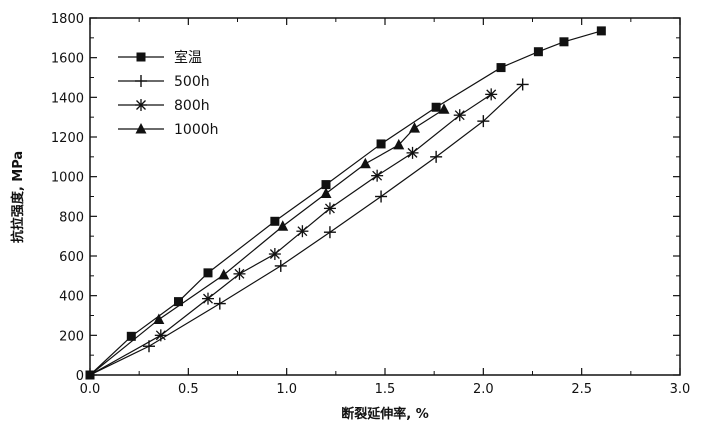 This screenshot has height=430, width=704. I want to click on y-tick-label: 1200, so click(67, 138).